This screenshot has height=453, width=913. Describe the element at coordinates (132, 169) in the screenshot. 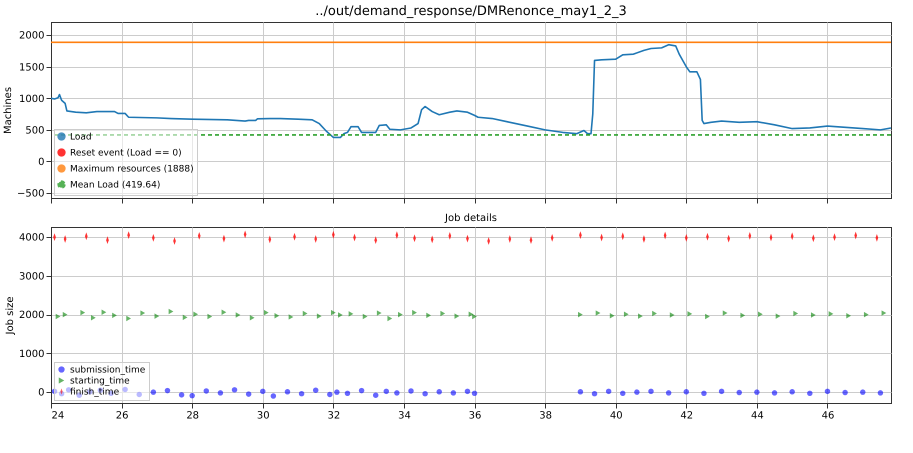

I see `legend-label: Maximum resources (1888)` at that location.